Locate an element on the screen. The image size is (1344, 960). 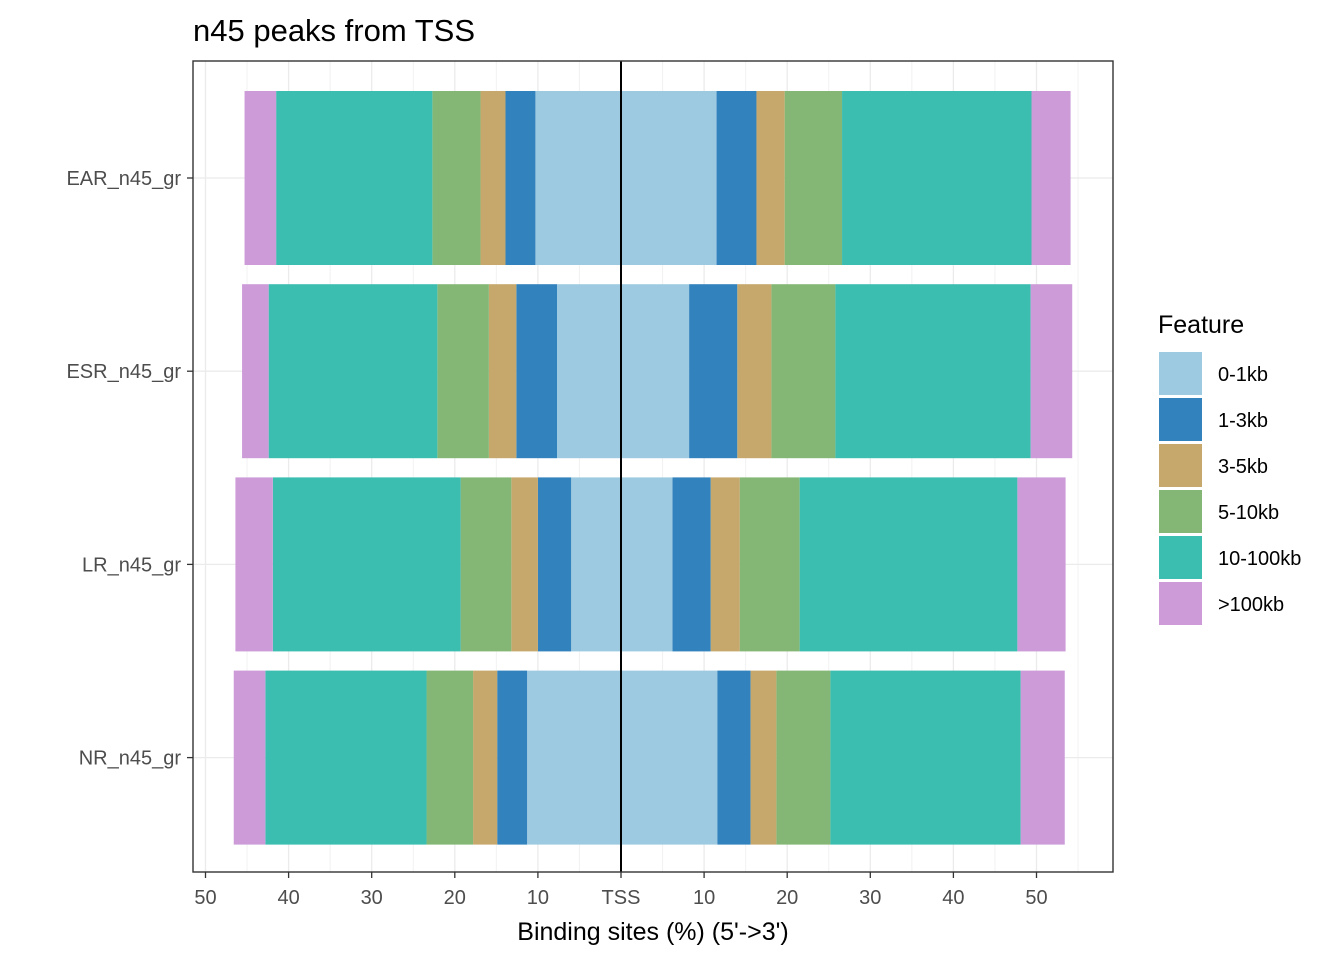
bar-upstream-LR_n45_gr-0-1kb is located at coordinates (596, 564).